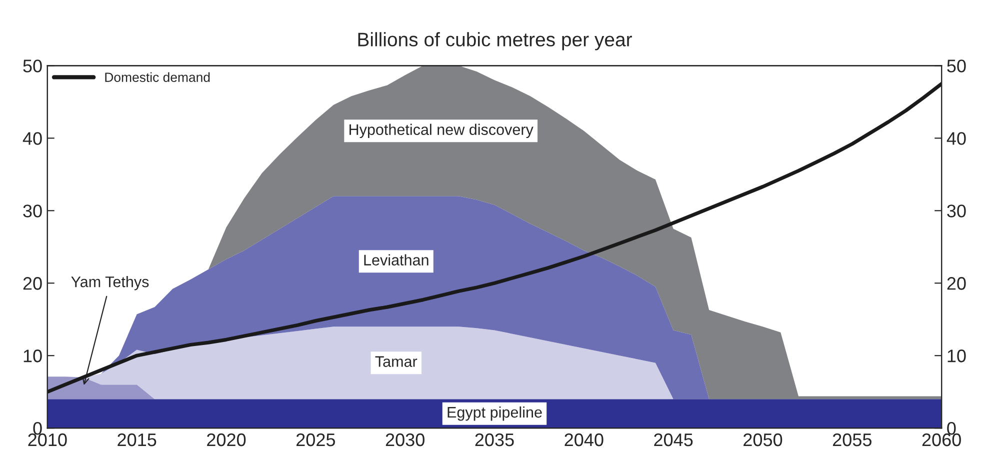 The image size is (988, 453). What do you see at coordinates (956, 66) in the screenshot?
I see `y2-tick-label: 50` at bounding box center [956, 66].